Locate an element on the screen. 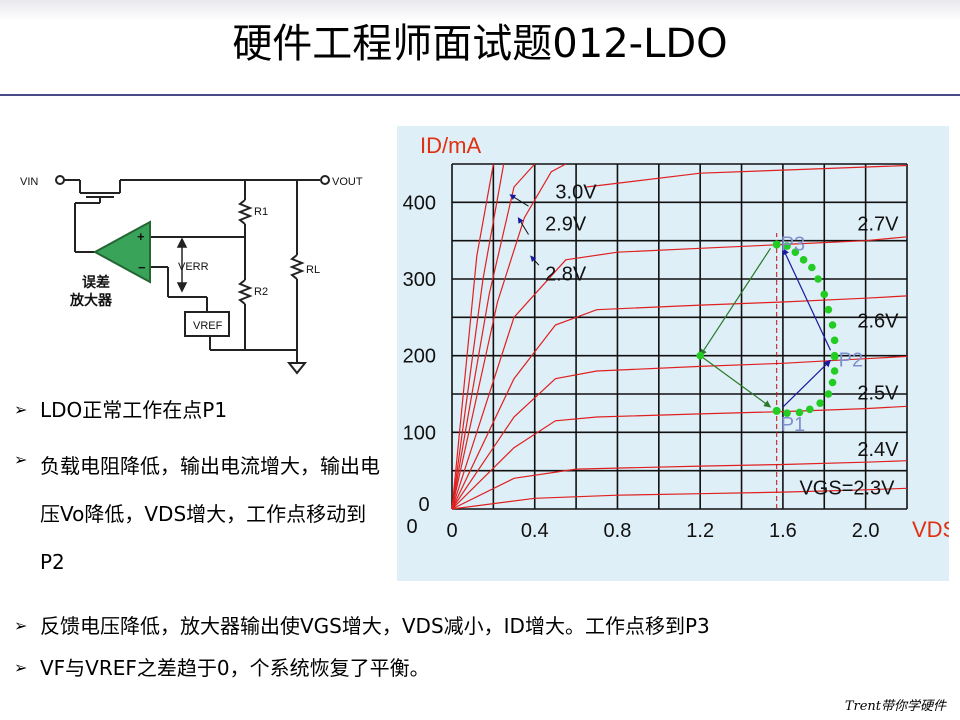  curve-label: 3.0V is located at coordinates (576, 193).